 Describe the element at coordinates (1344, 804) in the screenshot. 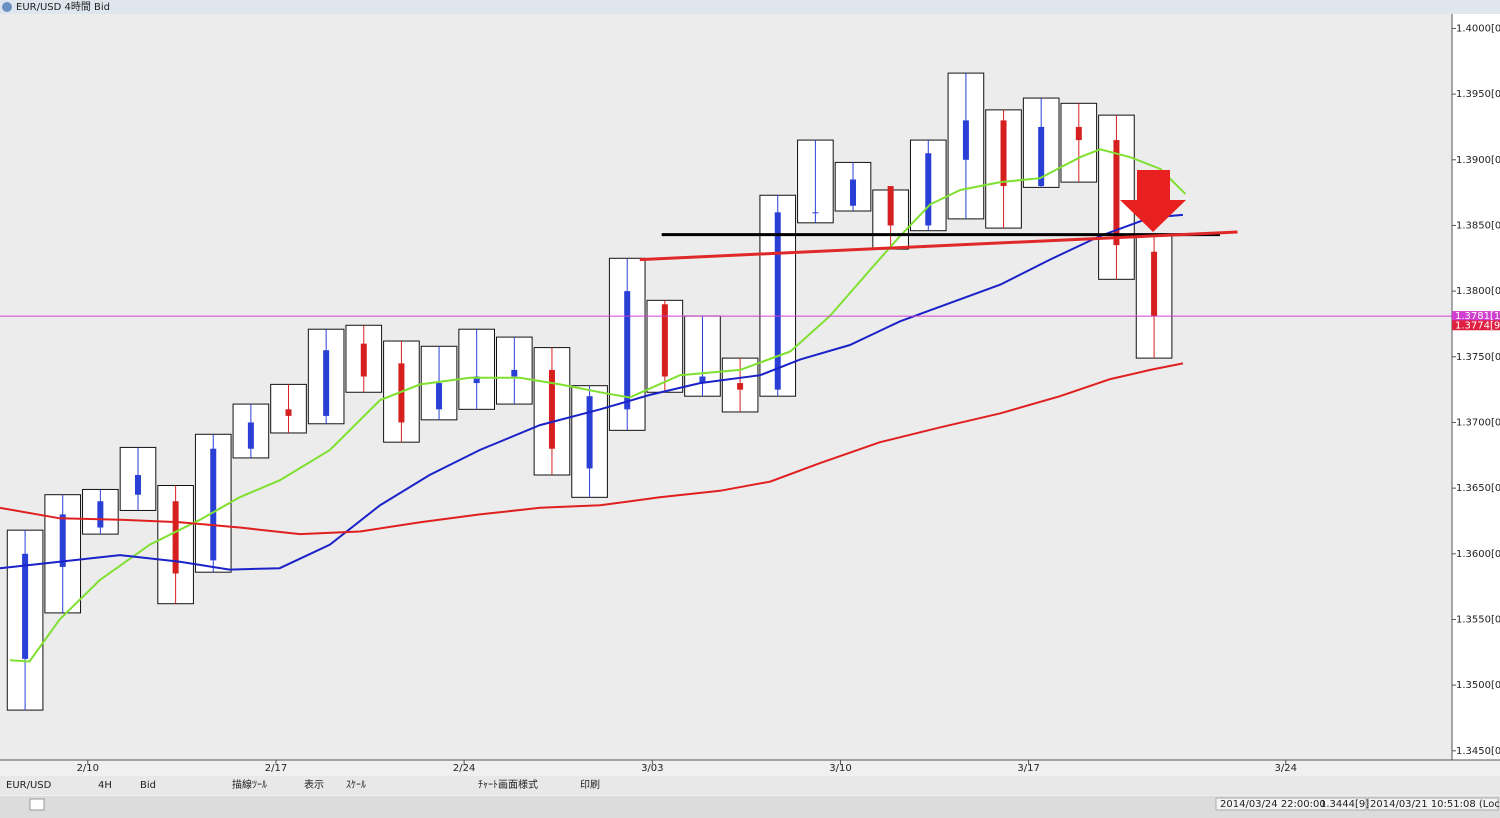

I see `status-price: 1.3444[9]` at that location.